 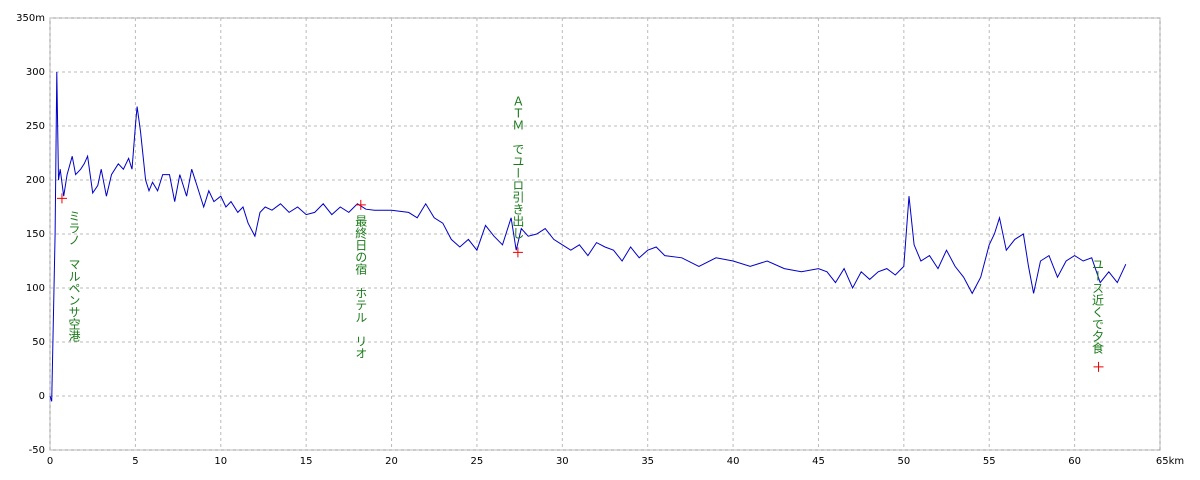 I want to click on x-tick-label: 55, so click(x=989, y=461).